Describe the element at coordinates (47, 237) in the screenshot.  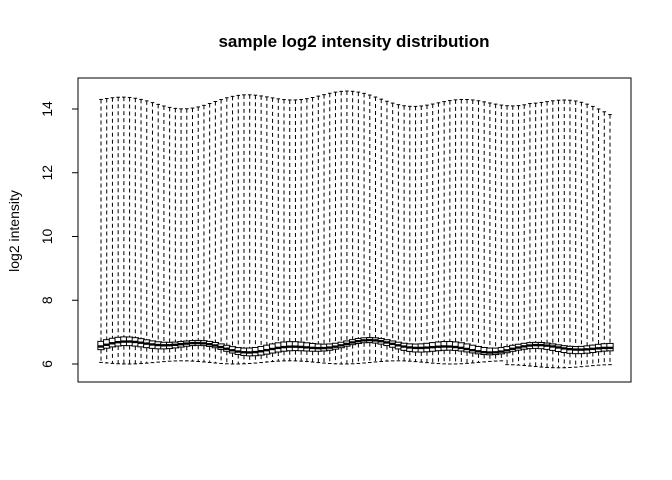
I see `y-tick-label: 10` at that location.